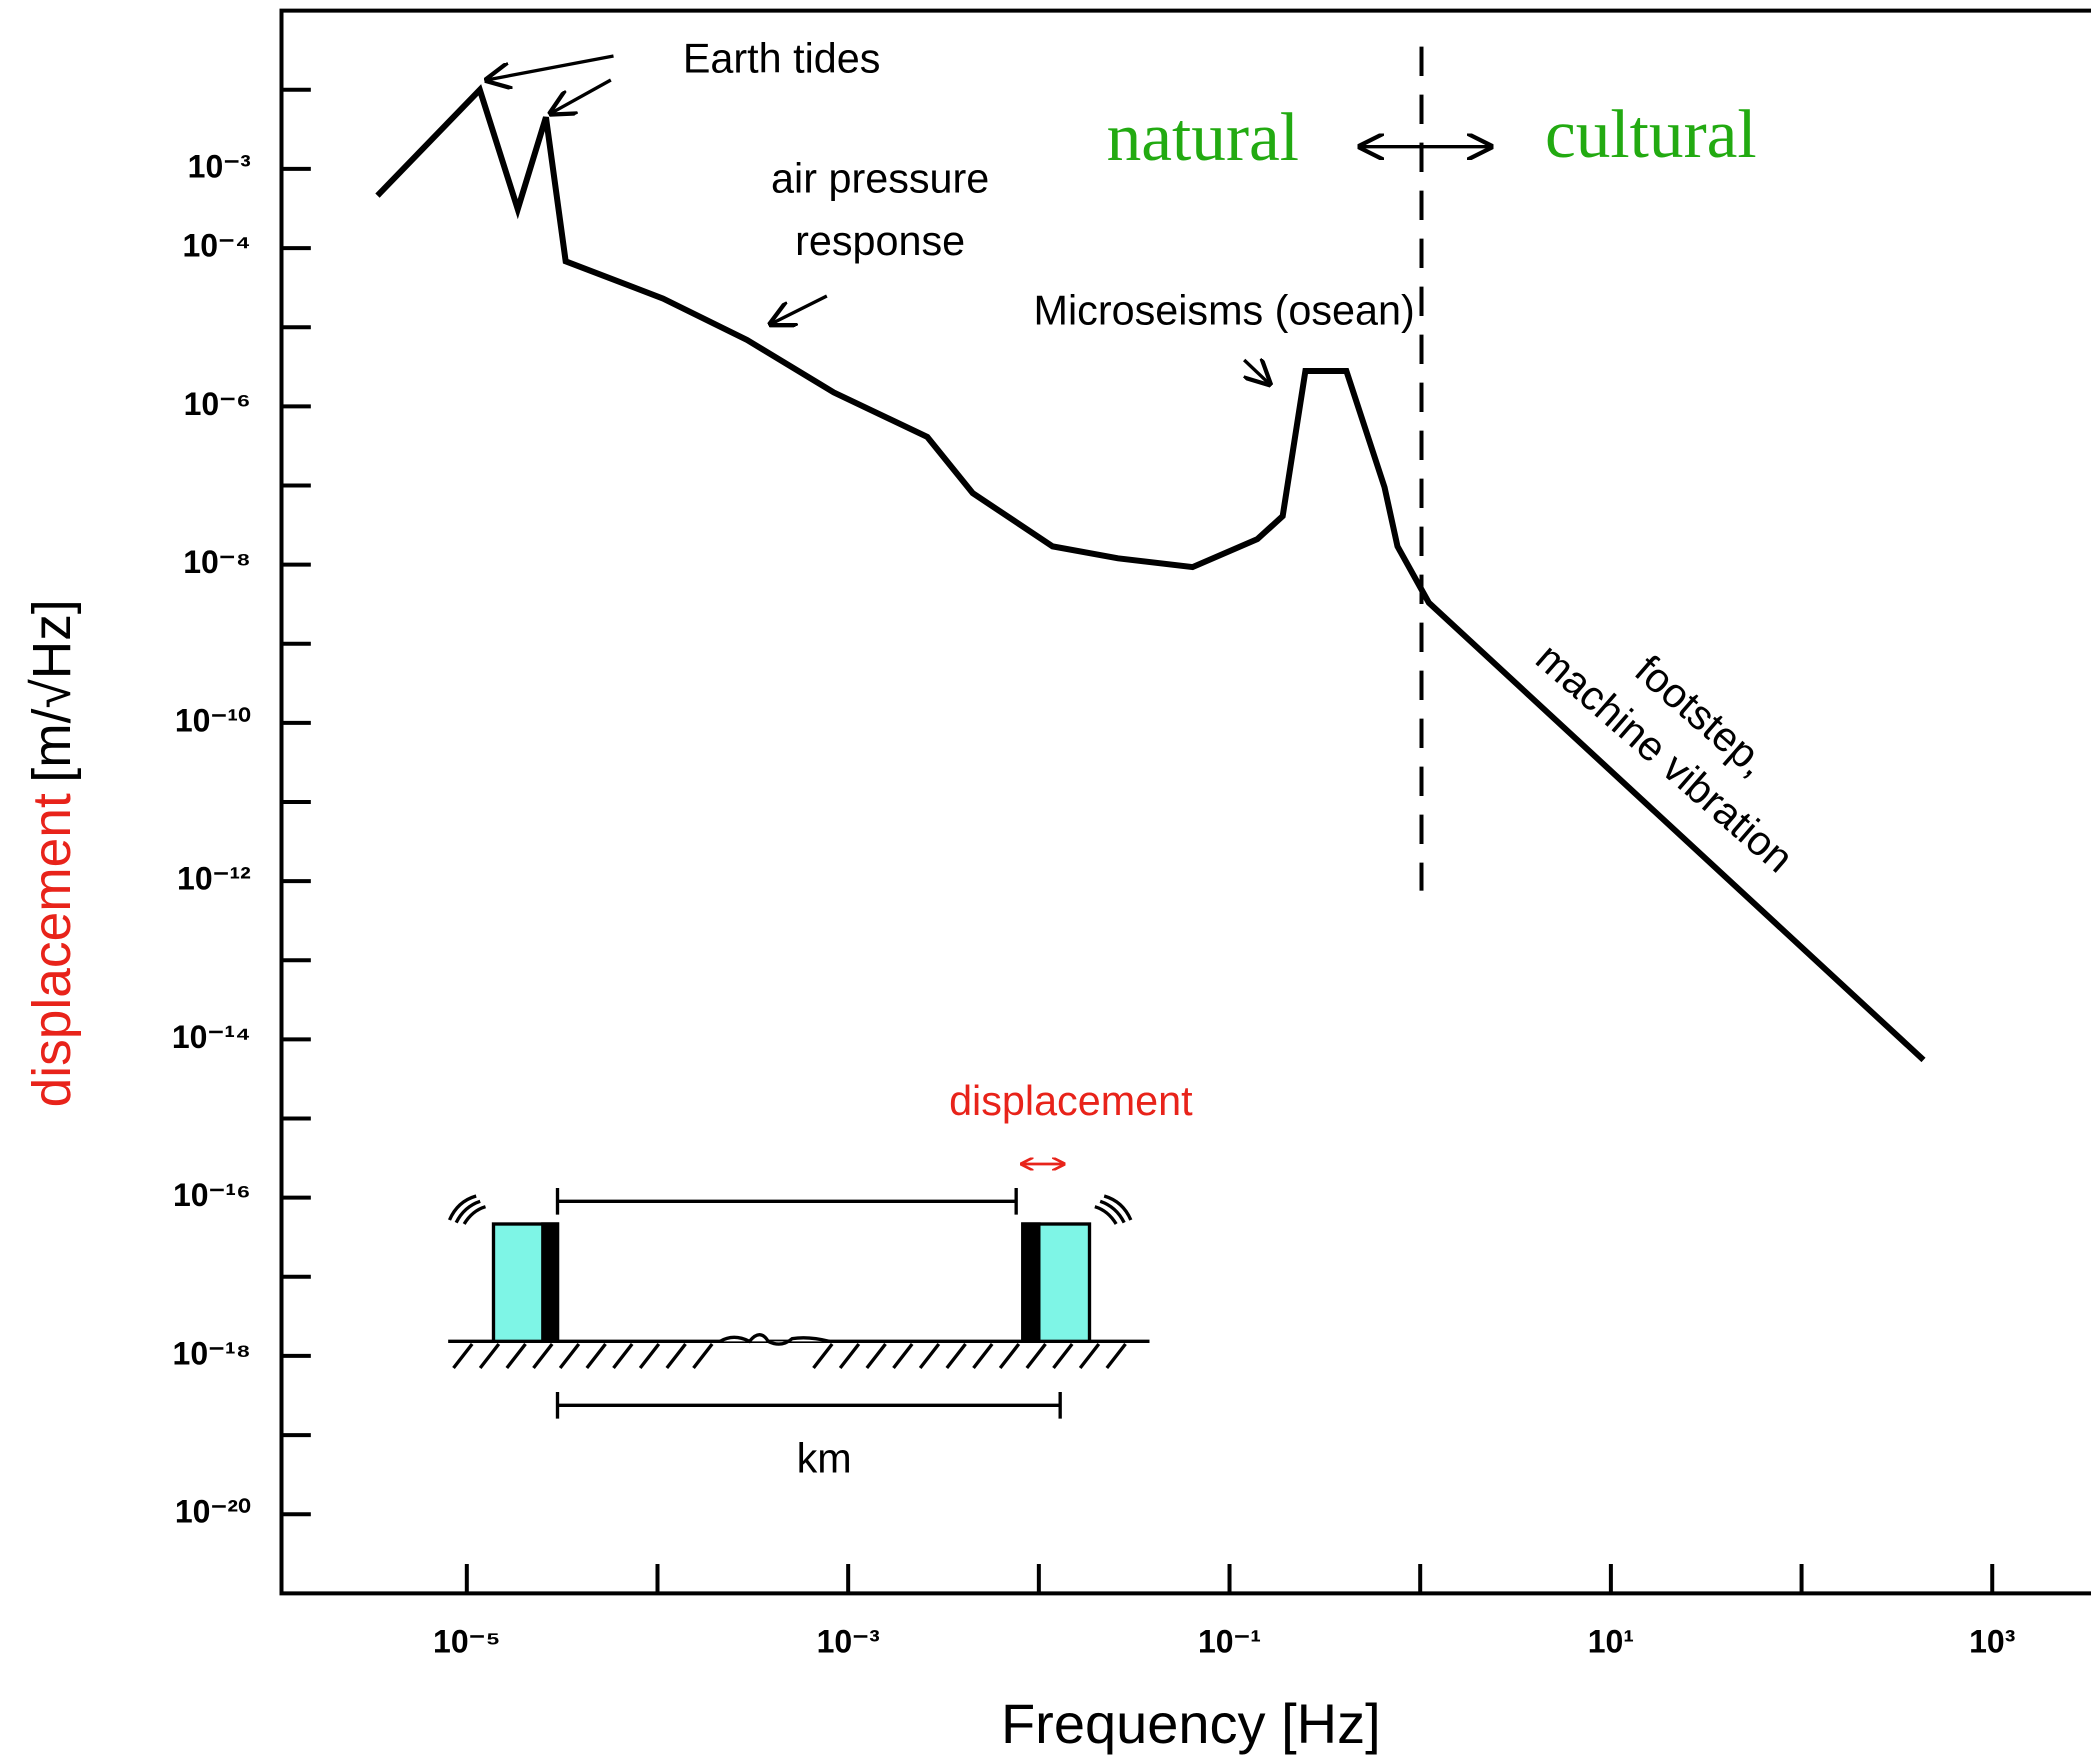 This screenshot has width=2091, height=1760. What do you see at coordinates (1203, 136) in the screenshot?
I see `annotation: natural` at bounding box center [1203, 136].